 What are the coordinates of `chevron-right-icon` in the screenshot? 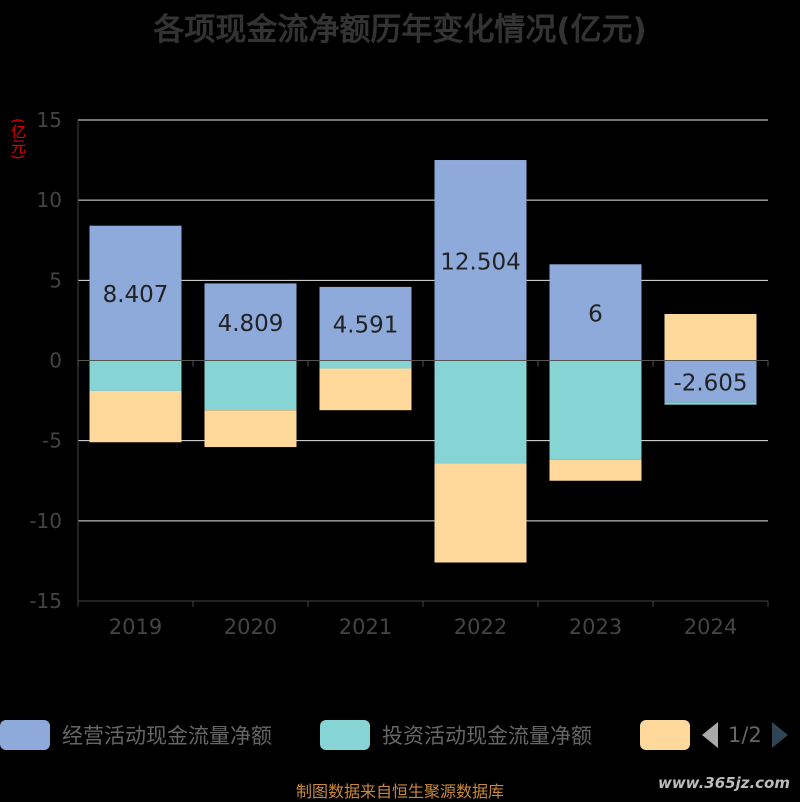 It's located at (780, 735).